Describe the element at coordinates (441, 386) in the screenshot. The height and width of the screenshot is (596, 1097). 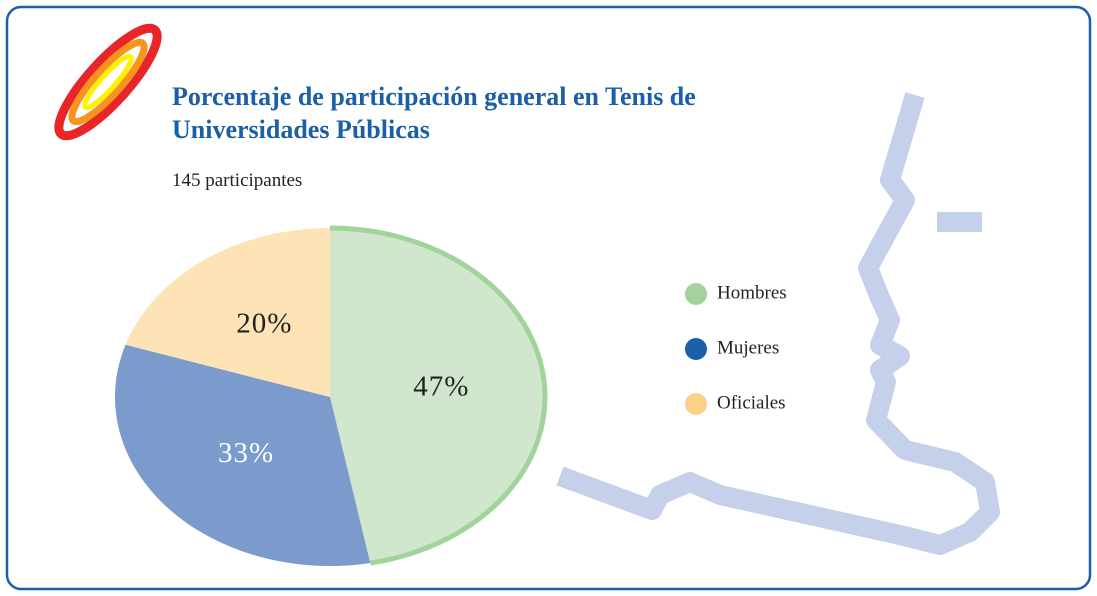
I see `data-label: 47%` at that location.